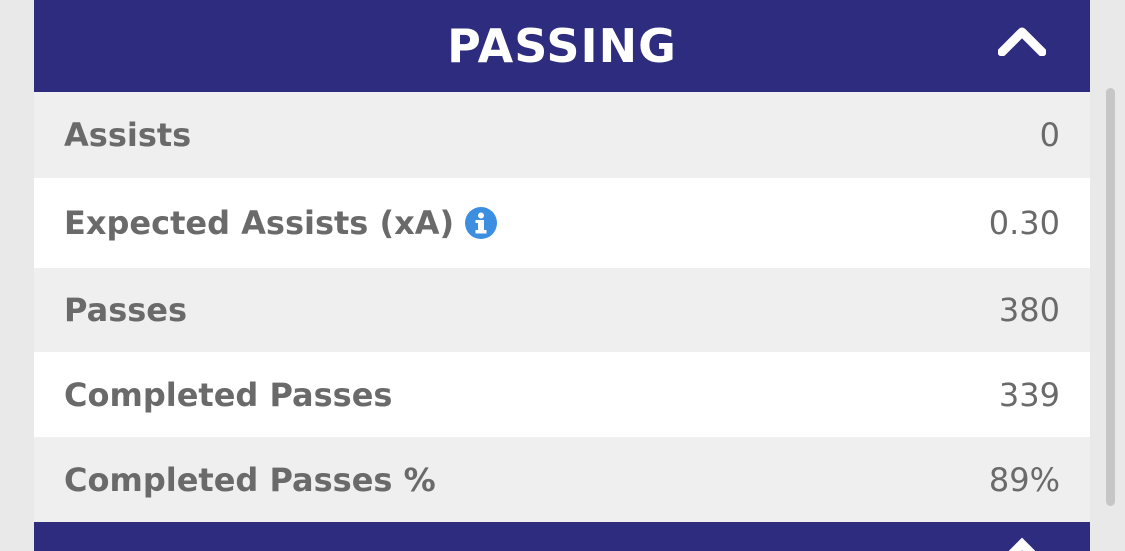 This screenshot has height=551, width=1125. What do you see at coordinates (1024, 479) in the screenshot?
I see `stat-value: 89%` at bounding box center [1024, 479].